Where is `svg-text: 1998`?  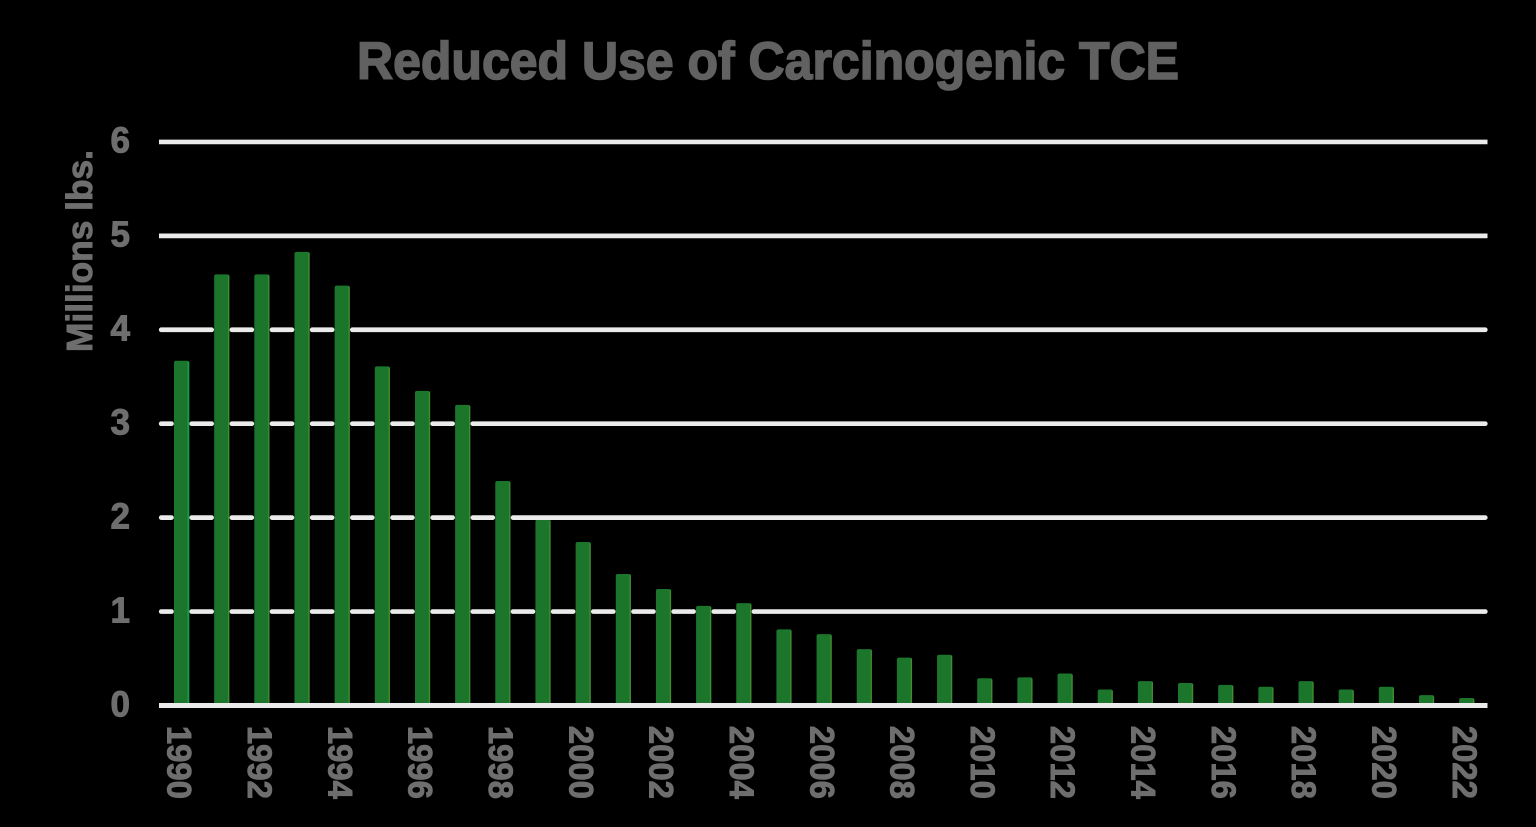 svg-text: 1998 is located at coordinates (500, 762).